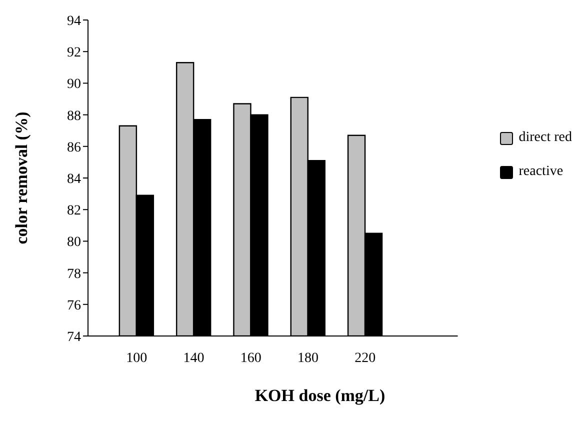 The height and width of the screenshot is (430, 582). What do you see at coordinates (74, 242) in the screenshot?
I see `y-tick-label: 80` at bounding box center [74, 242].